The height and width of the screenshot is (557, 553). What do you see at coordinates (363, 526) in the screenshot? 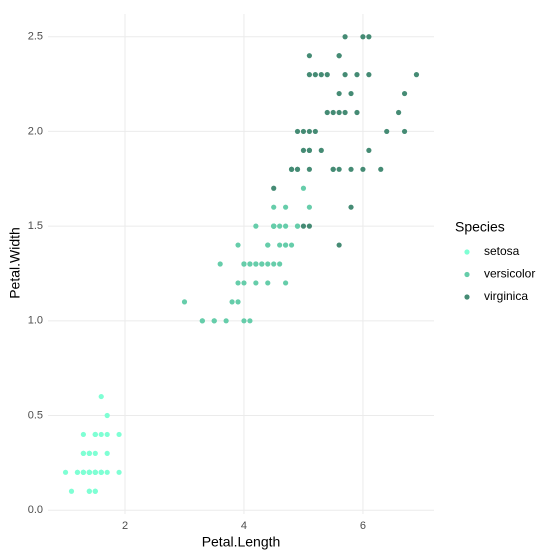
I see `x-tick-label: 6` at bounding box center [363, 526].